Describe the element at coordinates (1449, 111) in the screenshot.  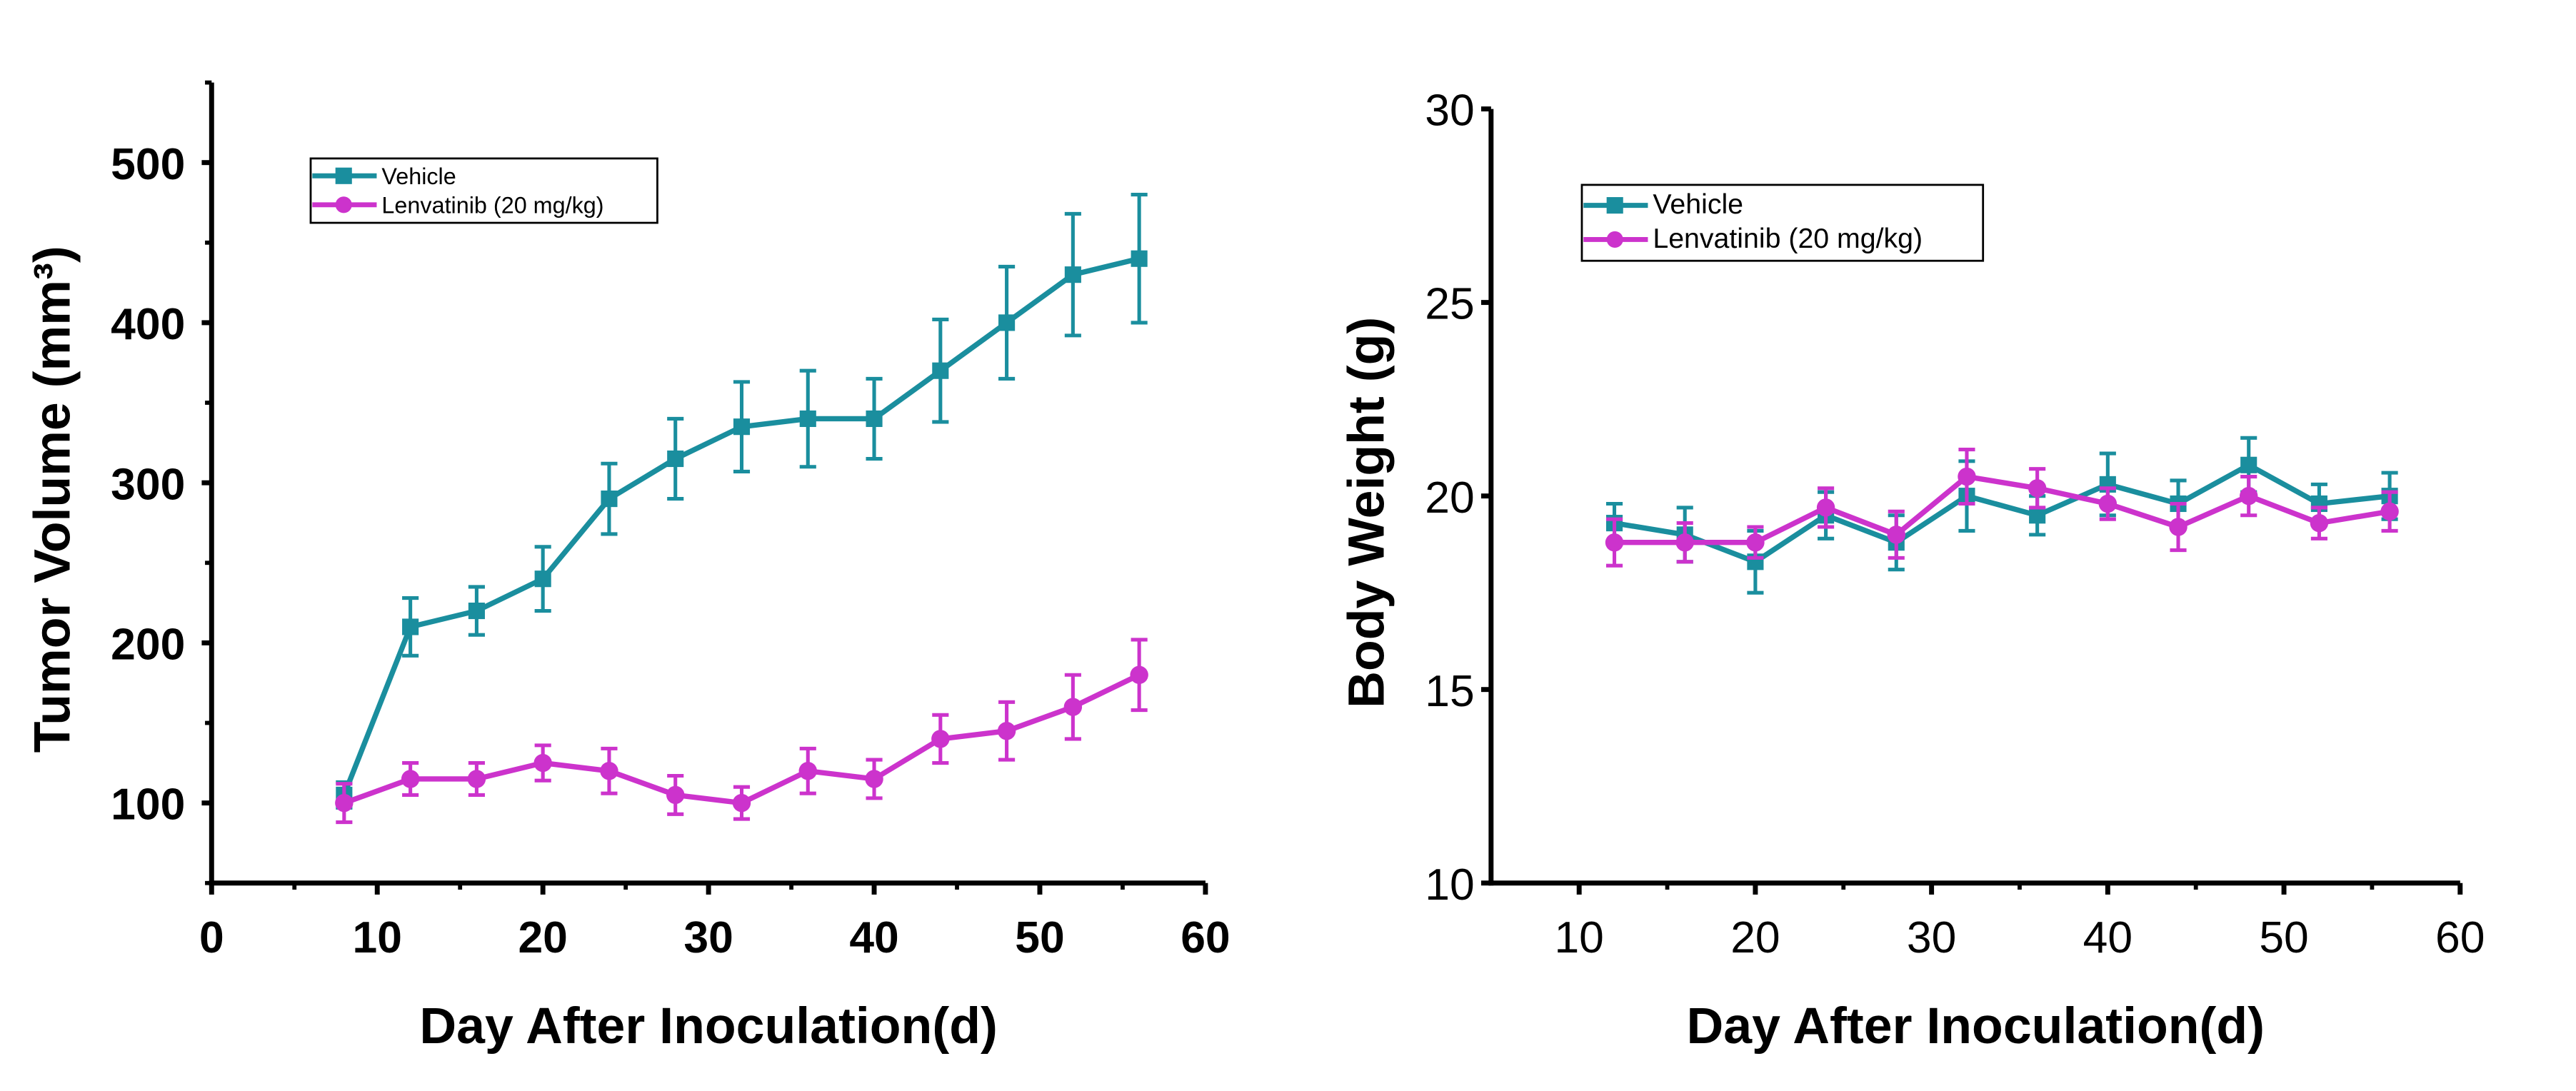
I see `y-tick-label: 30` at that location.